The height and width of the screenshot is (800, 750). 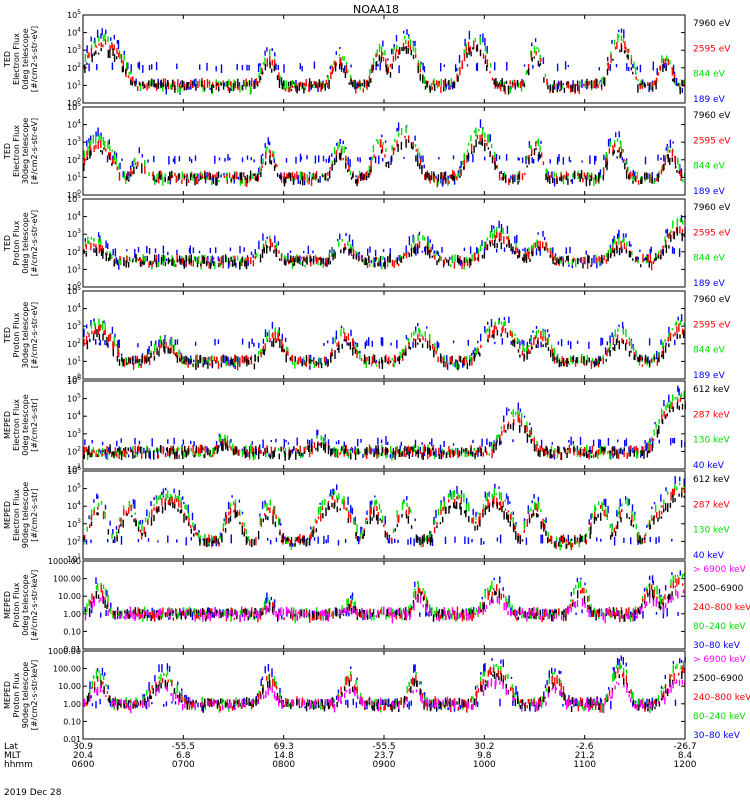 I want to click on y-tick-label: 100, so click(x=74, y=378).